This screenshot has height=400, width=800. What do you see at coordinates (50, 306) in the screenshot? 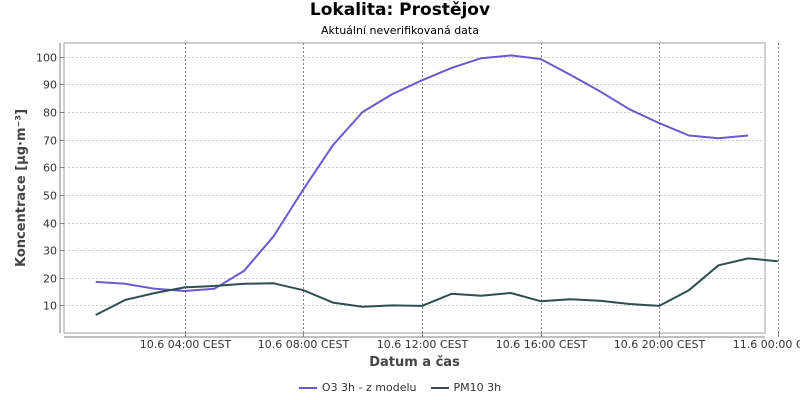
I see `y-tick-label: 10` at bounding box center [50, 306].